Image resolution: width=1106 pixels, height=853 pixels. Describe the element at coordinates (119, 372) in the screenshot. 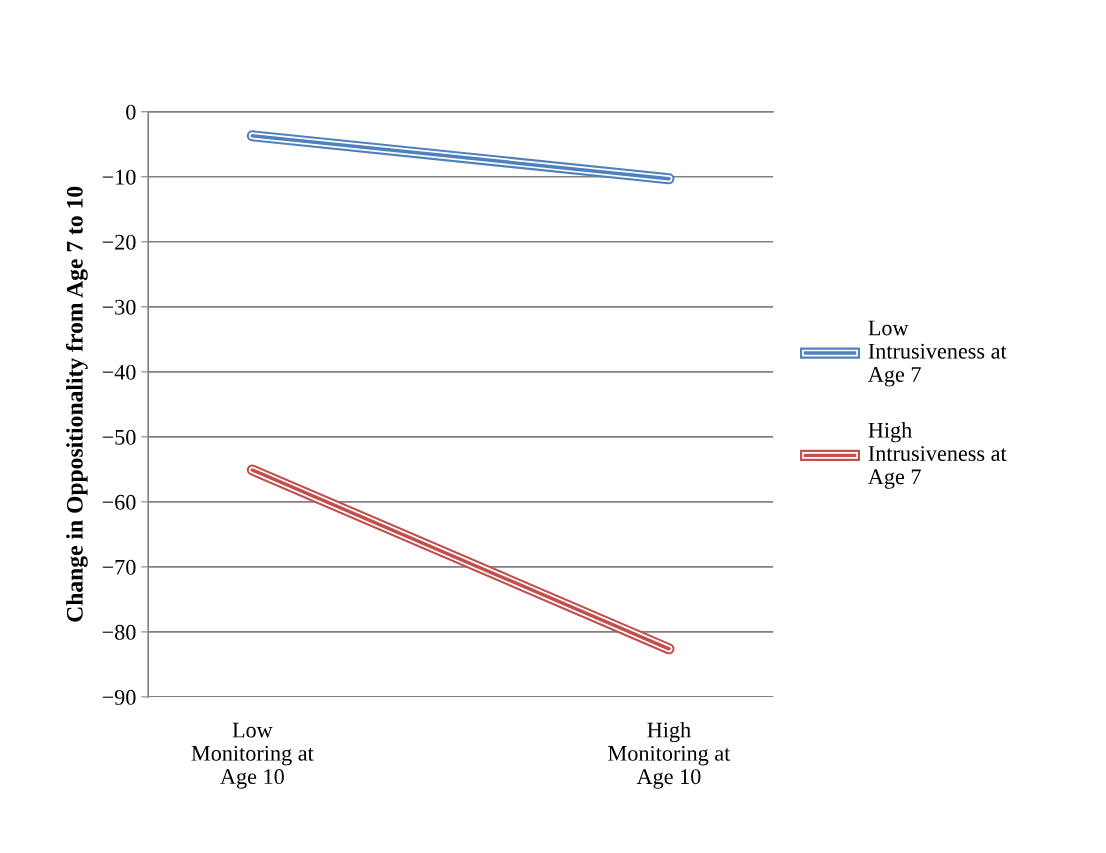

I see `y-tick-label: −40` at that location.